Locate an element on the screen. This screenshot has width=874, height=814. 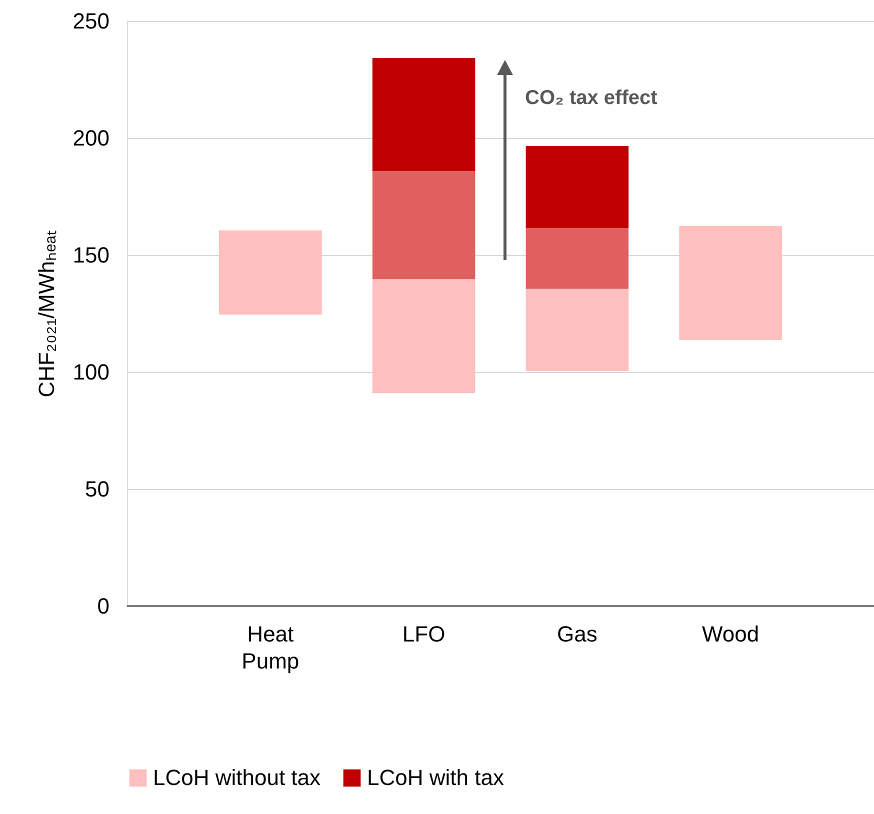
y-tick-label: 200 is located at coordinates (91, 138).